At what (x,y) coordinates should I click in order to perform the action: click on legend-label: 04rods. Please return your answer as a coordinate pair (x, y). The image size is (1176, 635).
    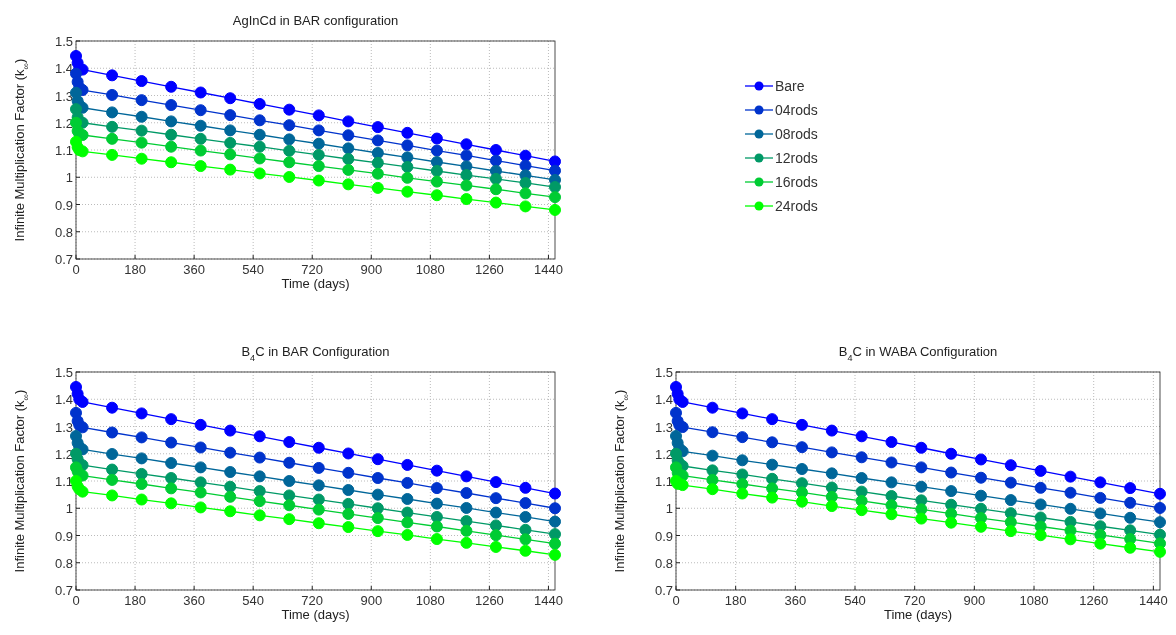
    Looking at the image, I should click on (796, 110).